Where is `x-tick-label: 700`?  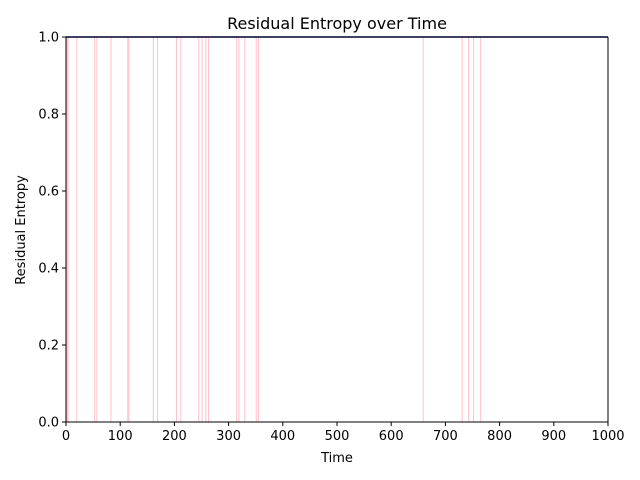 x-tick-label: 700 is located at coordinates (445, 436).